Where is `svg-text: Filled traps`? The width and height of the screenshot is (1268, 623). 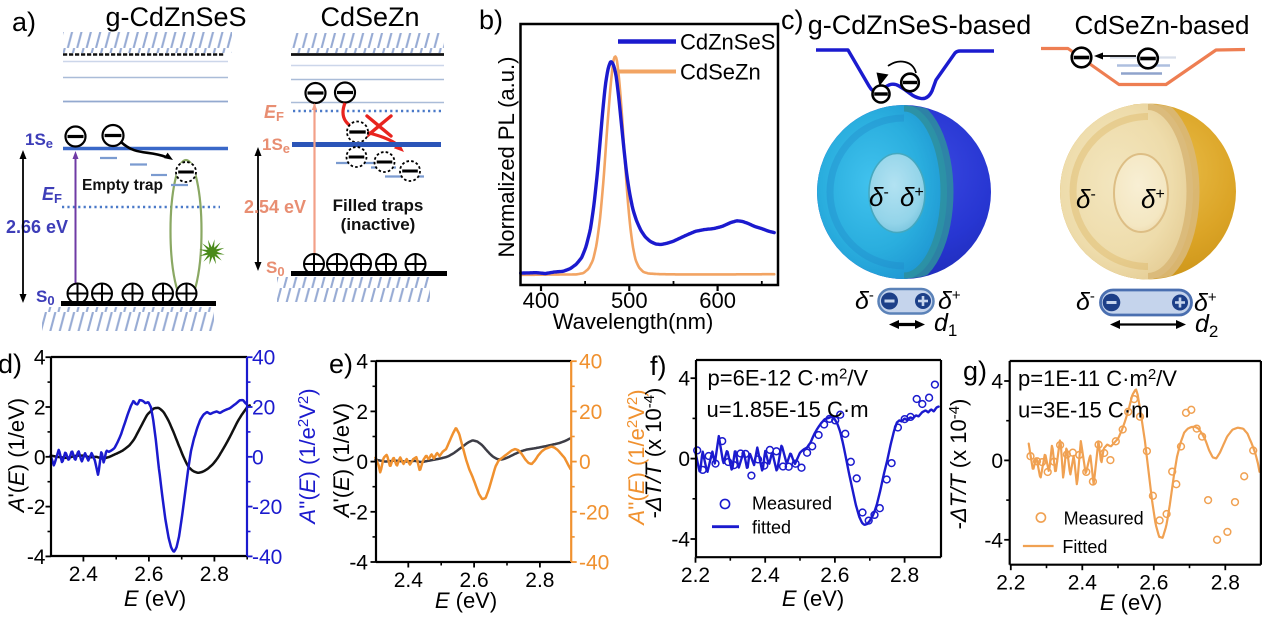 svg-text: Filled traps is located at coordinates (378, 205).